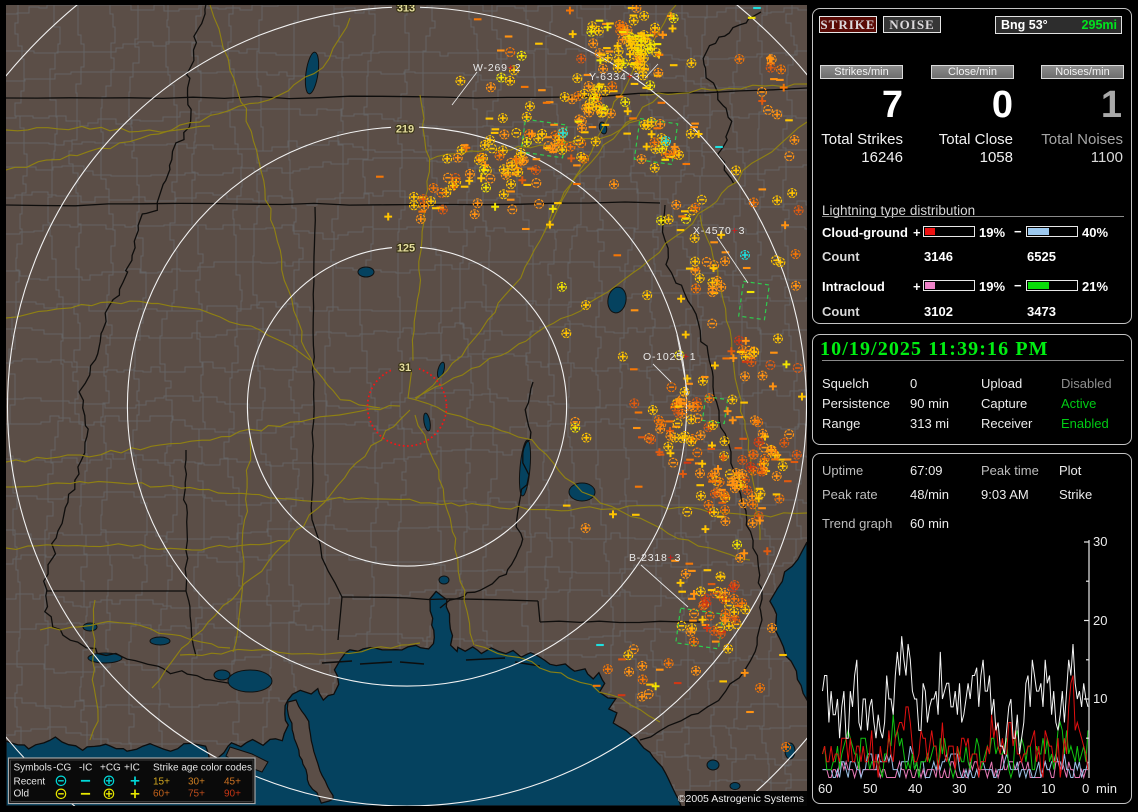 The image size is (1138, 812). What do you see at coordinates (110, 768) in the screenshot?
I see `svg-text: +CG` at bounding box center [110, 768].